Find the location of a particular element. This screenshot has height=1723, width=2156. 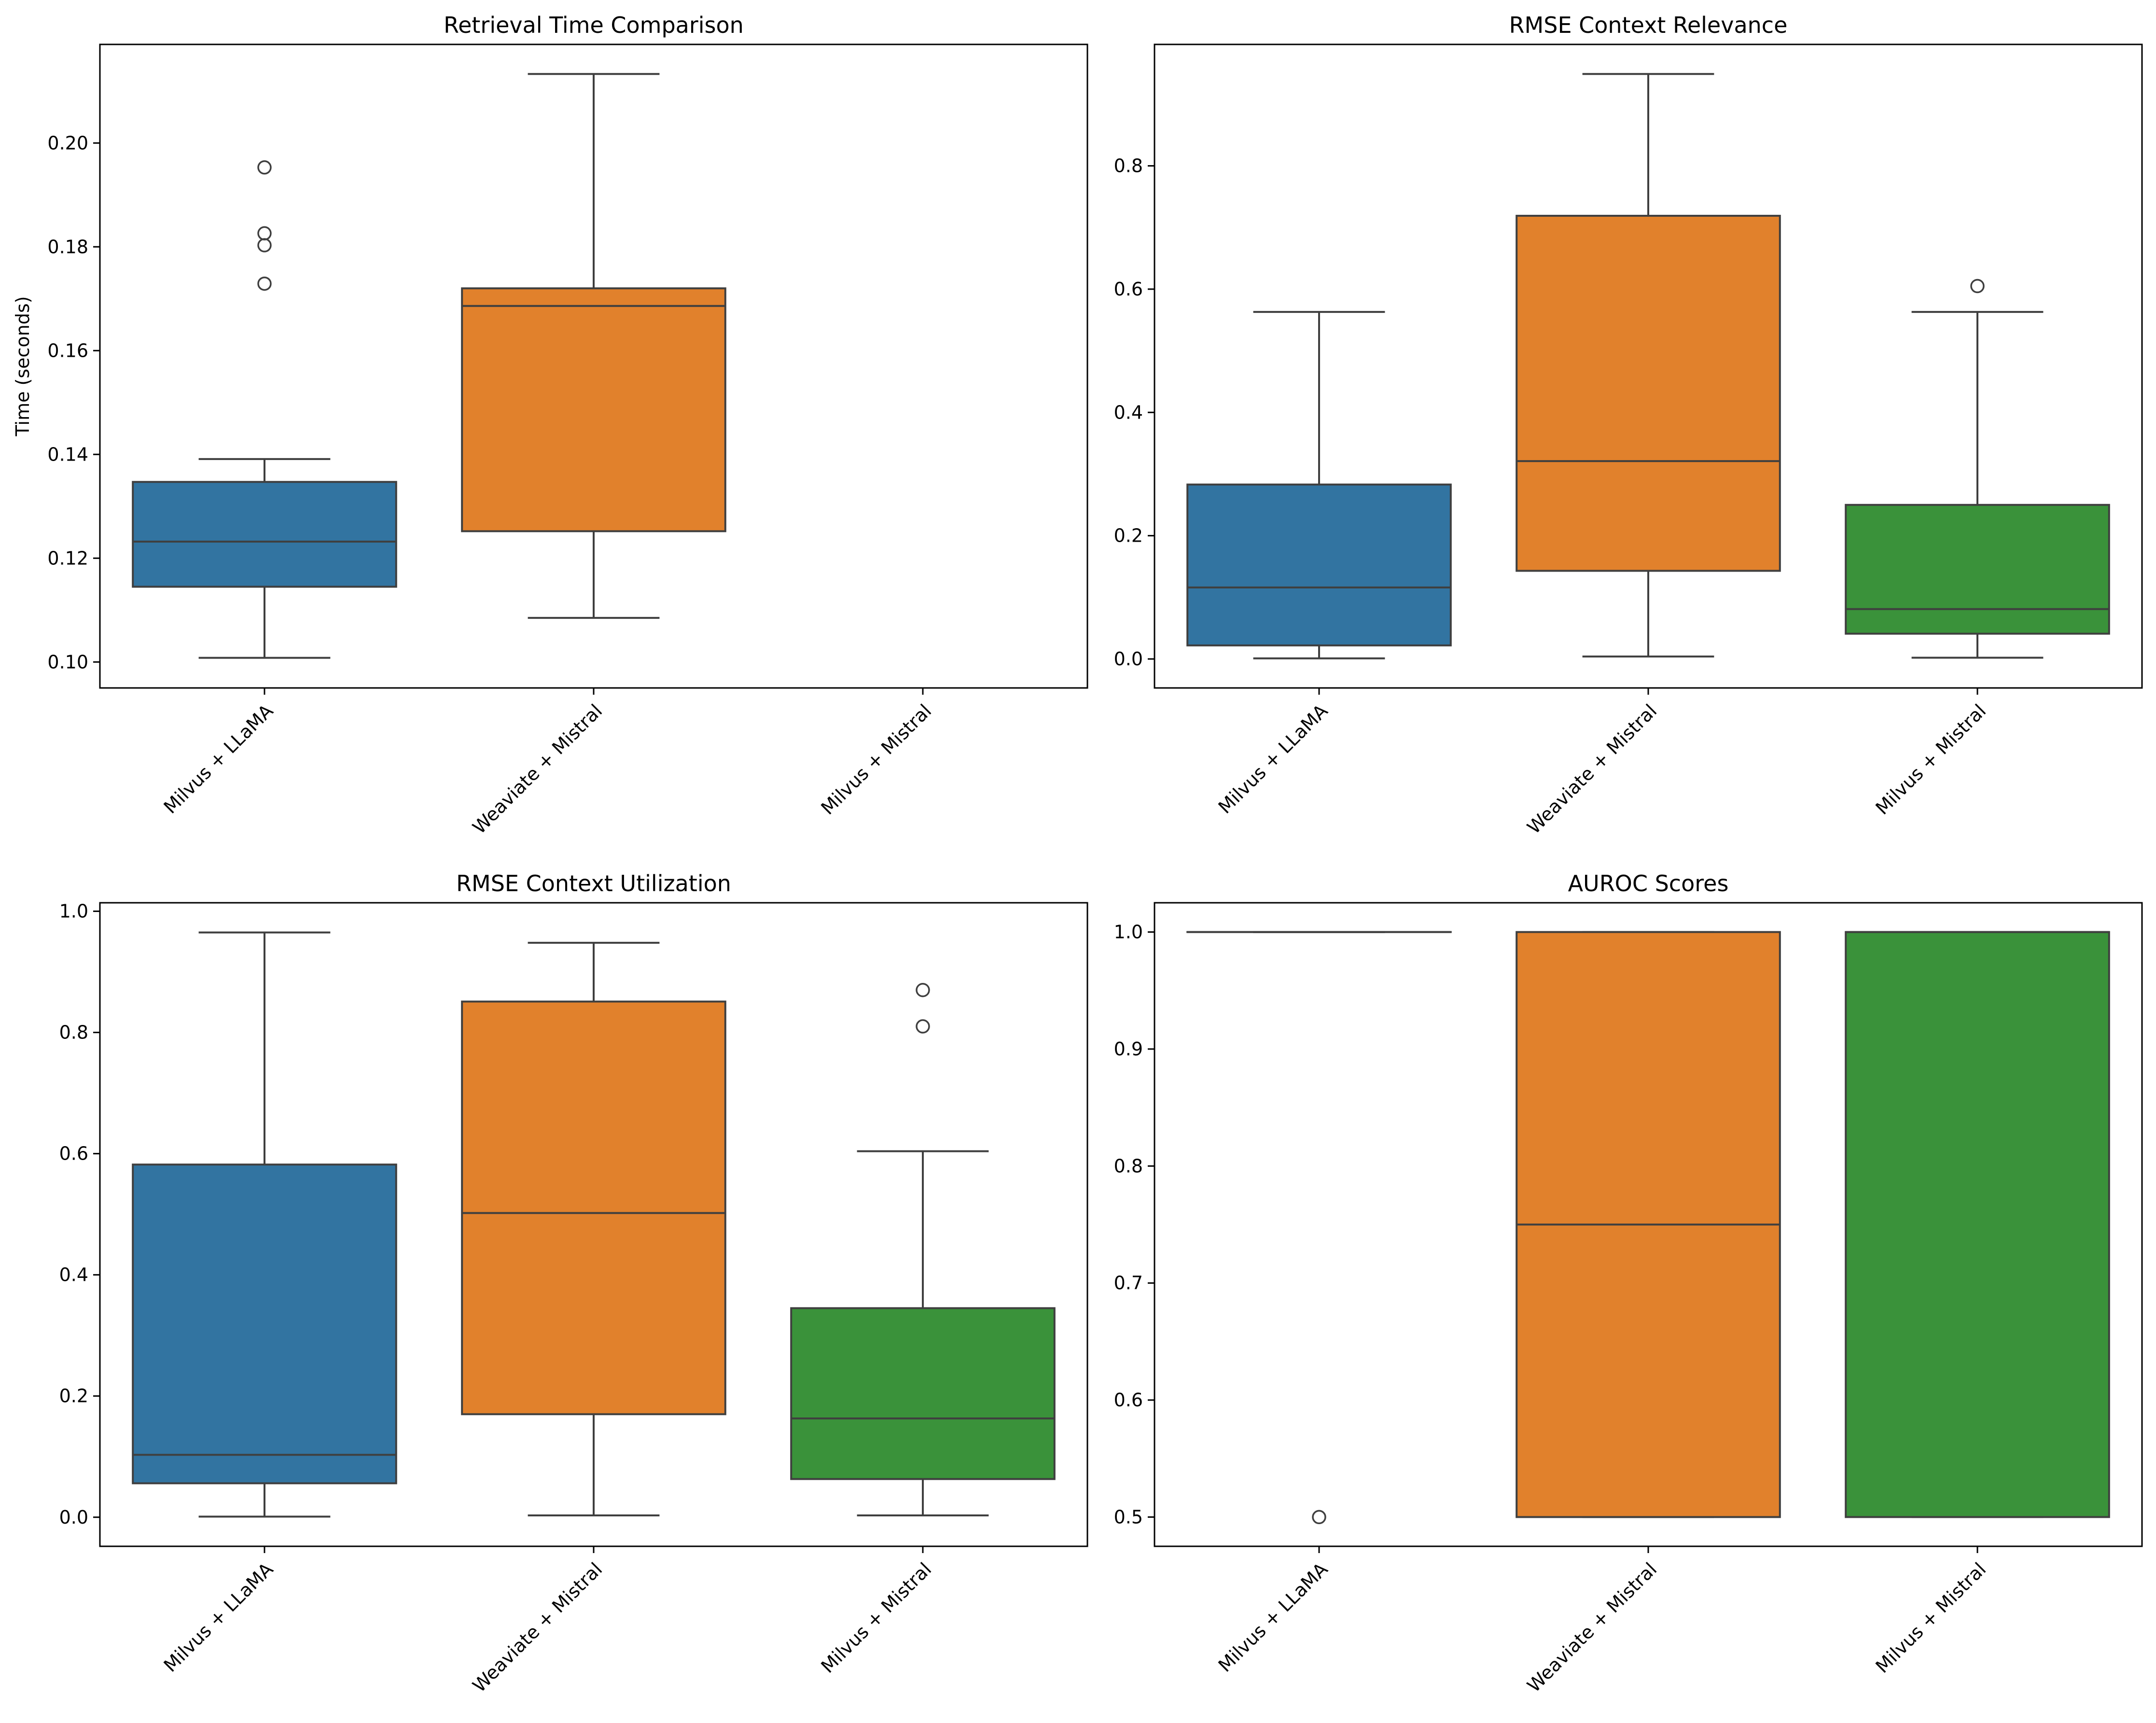

y-tick-label: 0.9 is located at coordinates (1128, 1049).